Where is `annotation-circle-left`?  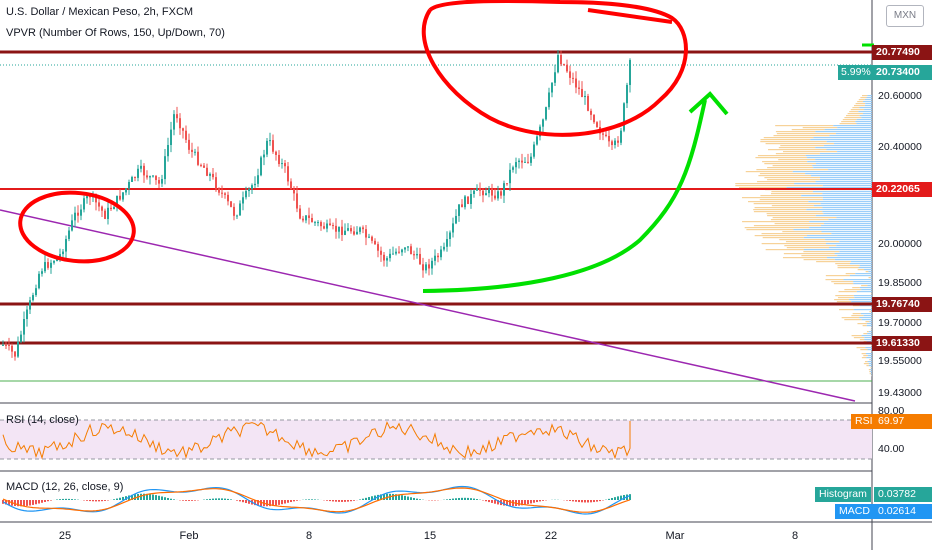
annotation-circle-left is located at coordinates (77, 227).